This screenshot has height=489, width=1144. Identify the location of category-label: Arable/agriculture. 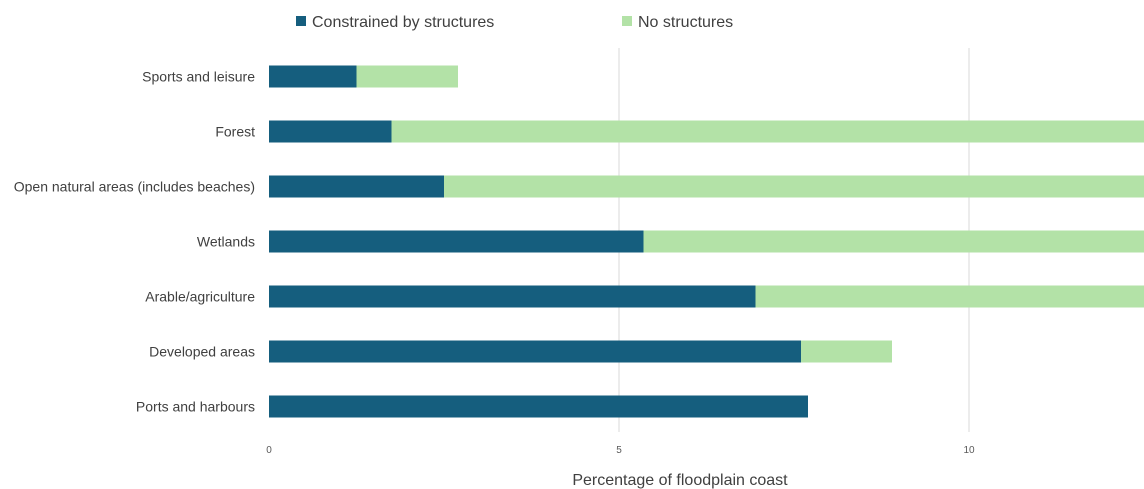
(200, 297).